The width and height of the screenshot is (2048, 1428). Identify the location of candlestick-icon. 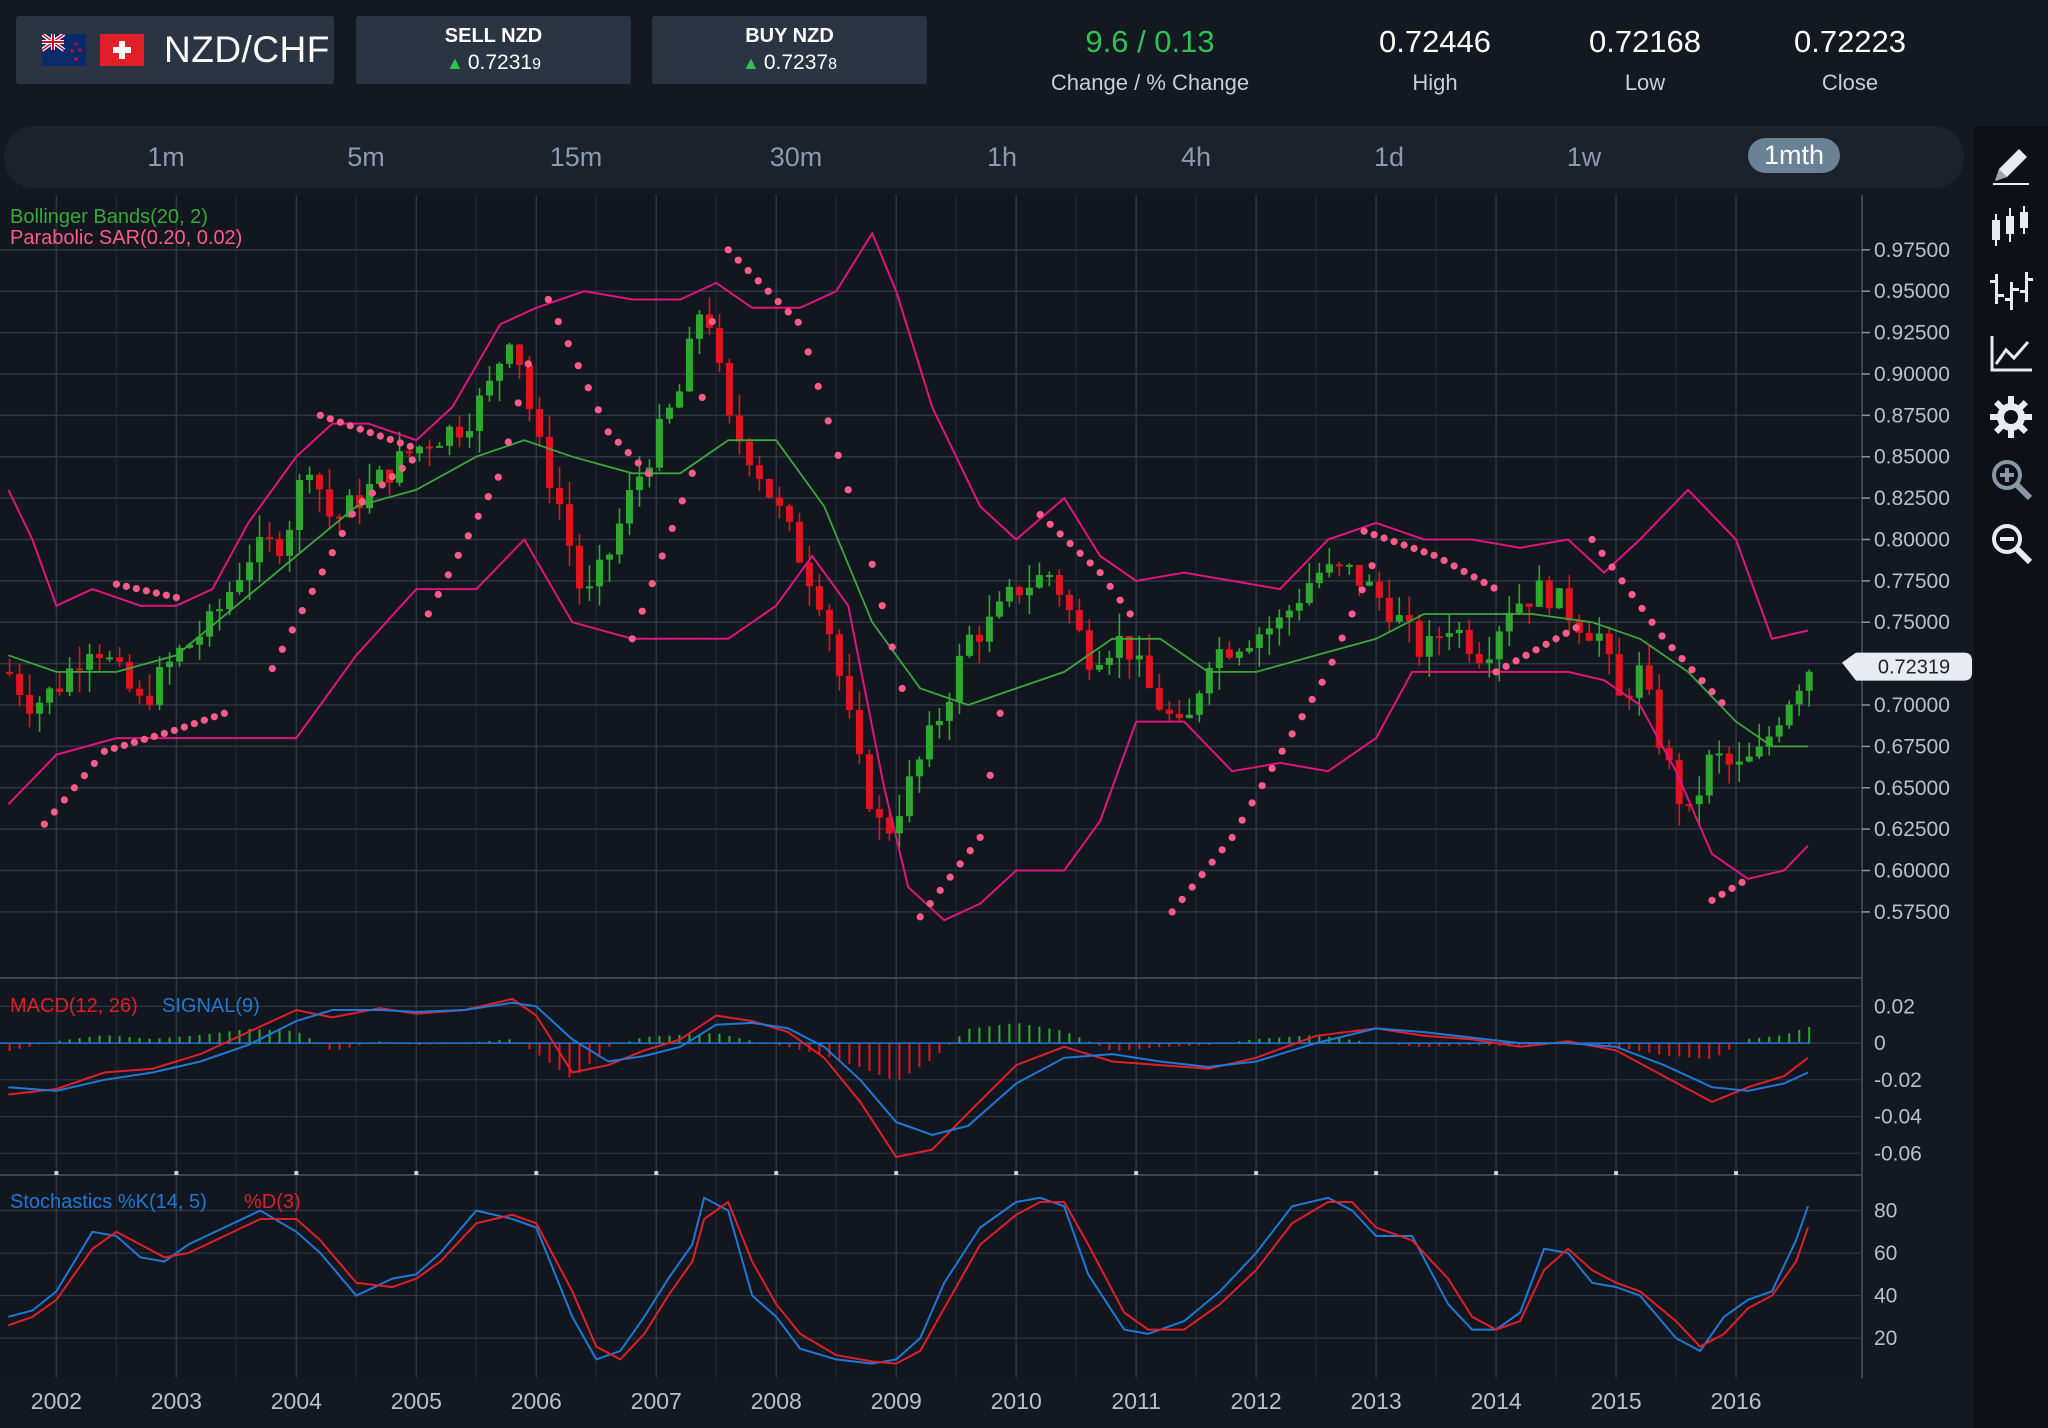
(2011, 227).